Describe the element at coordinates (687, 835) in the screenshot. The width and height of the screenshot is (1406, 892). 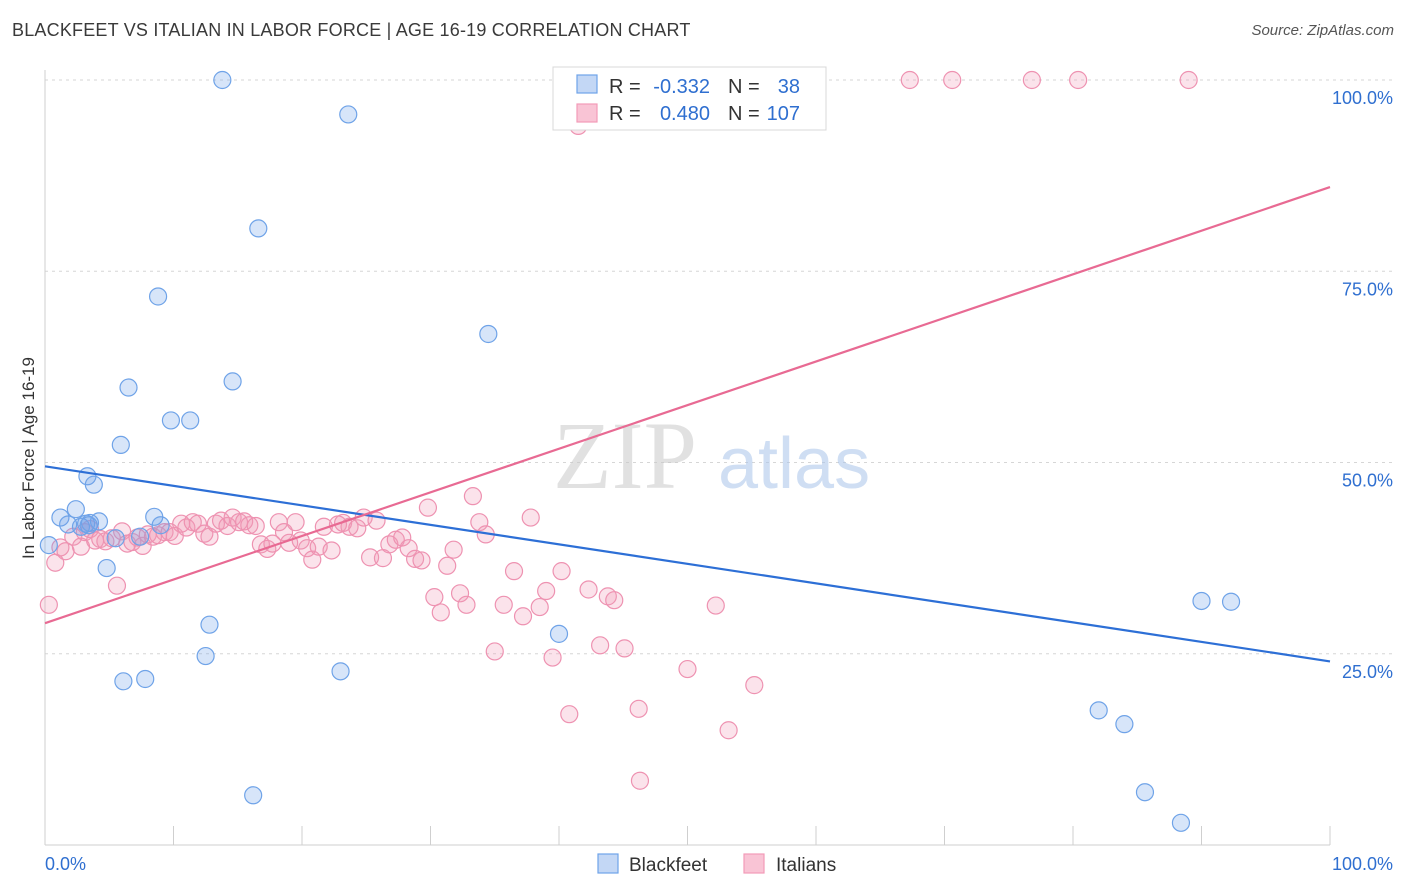
I see `x-ticks` at that location.